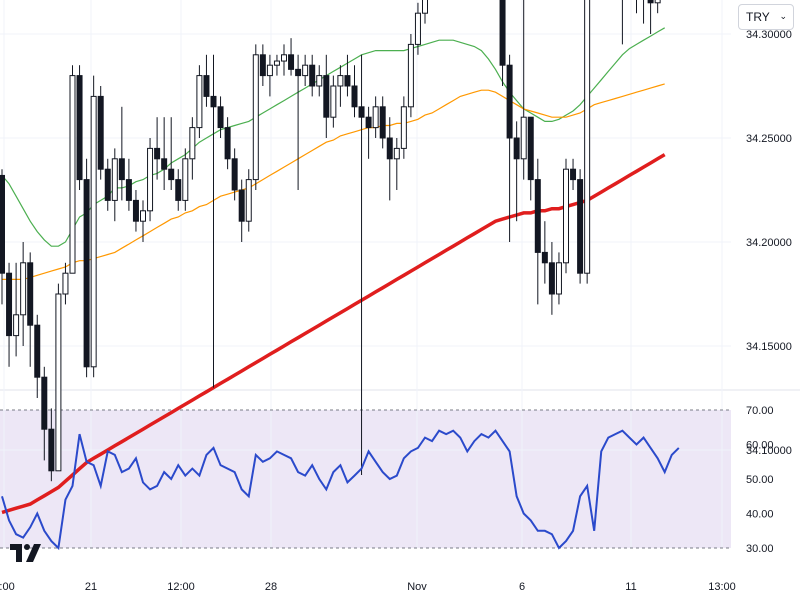 This screenshot has width=800, height=600. What do you see at coordinates (769, 35) in the screenshot?
I see `price-tick-label: 34.30000` at bounding box center [769, 35].